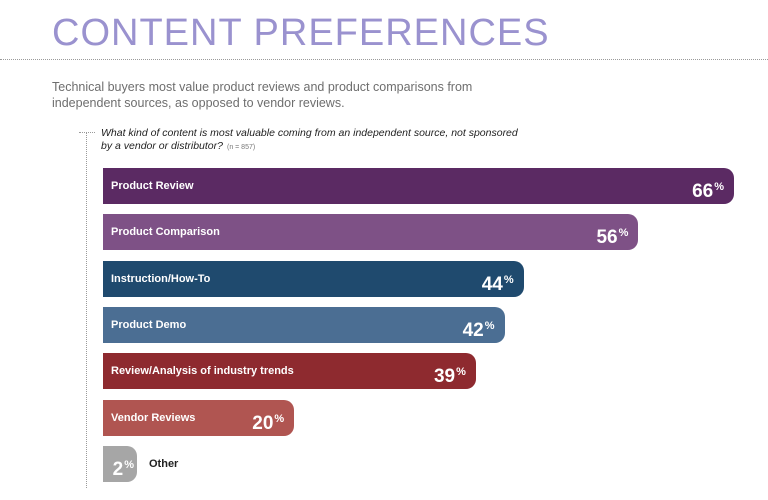 The height and width of the screenshot is (500, 768). Describe the element at coordinates (473, 330) in the screenshot. I see `bar-value-number: 42` at that location.